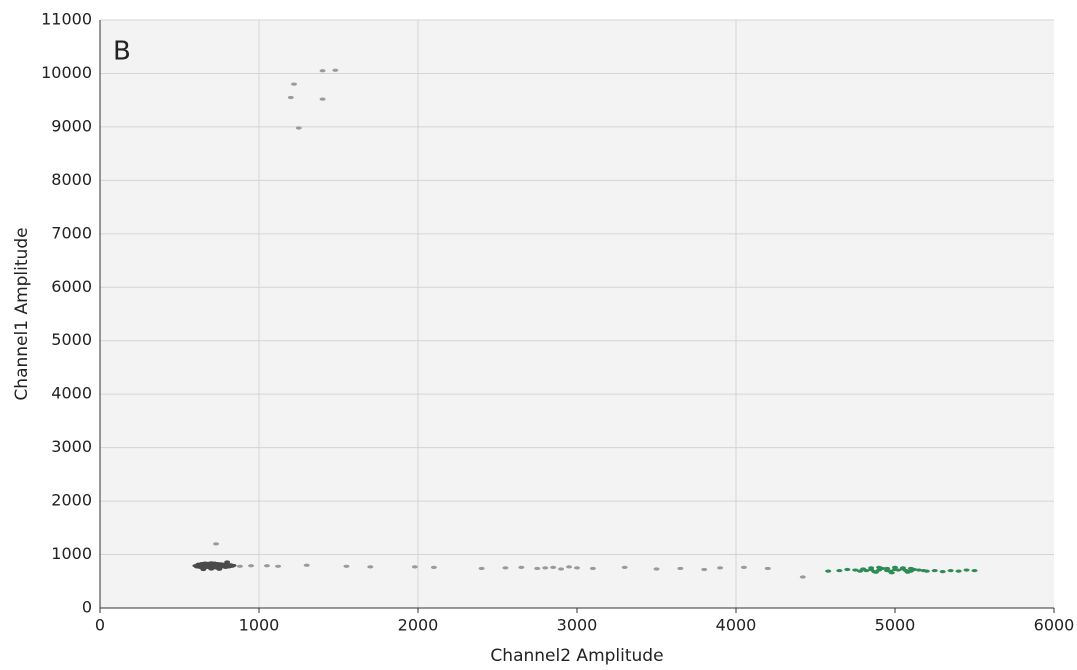 Image resolution: width=1077 pixels, height=670 pixels. I want to click on panel-label: B, so click(122, 52).